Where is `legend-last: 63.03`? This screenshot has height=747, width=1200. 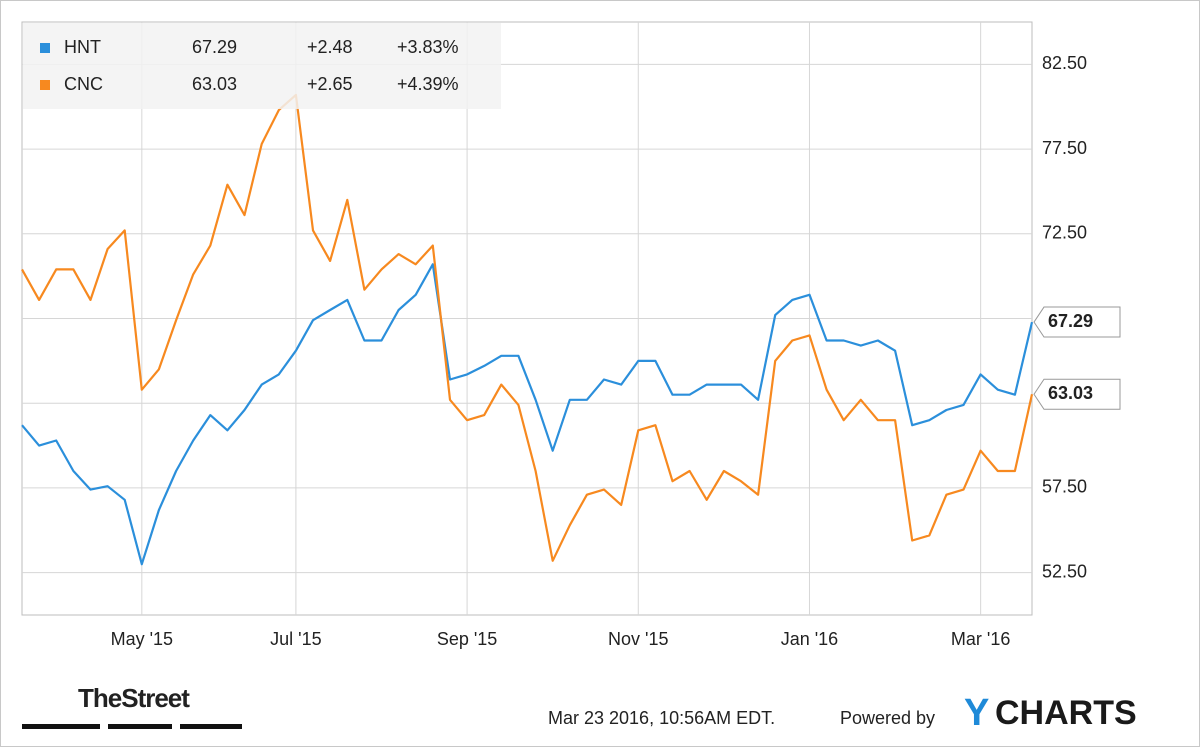 legend-last: 63.03 is located at coordinates (214, 84).